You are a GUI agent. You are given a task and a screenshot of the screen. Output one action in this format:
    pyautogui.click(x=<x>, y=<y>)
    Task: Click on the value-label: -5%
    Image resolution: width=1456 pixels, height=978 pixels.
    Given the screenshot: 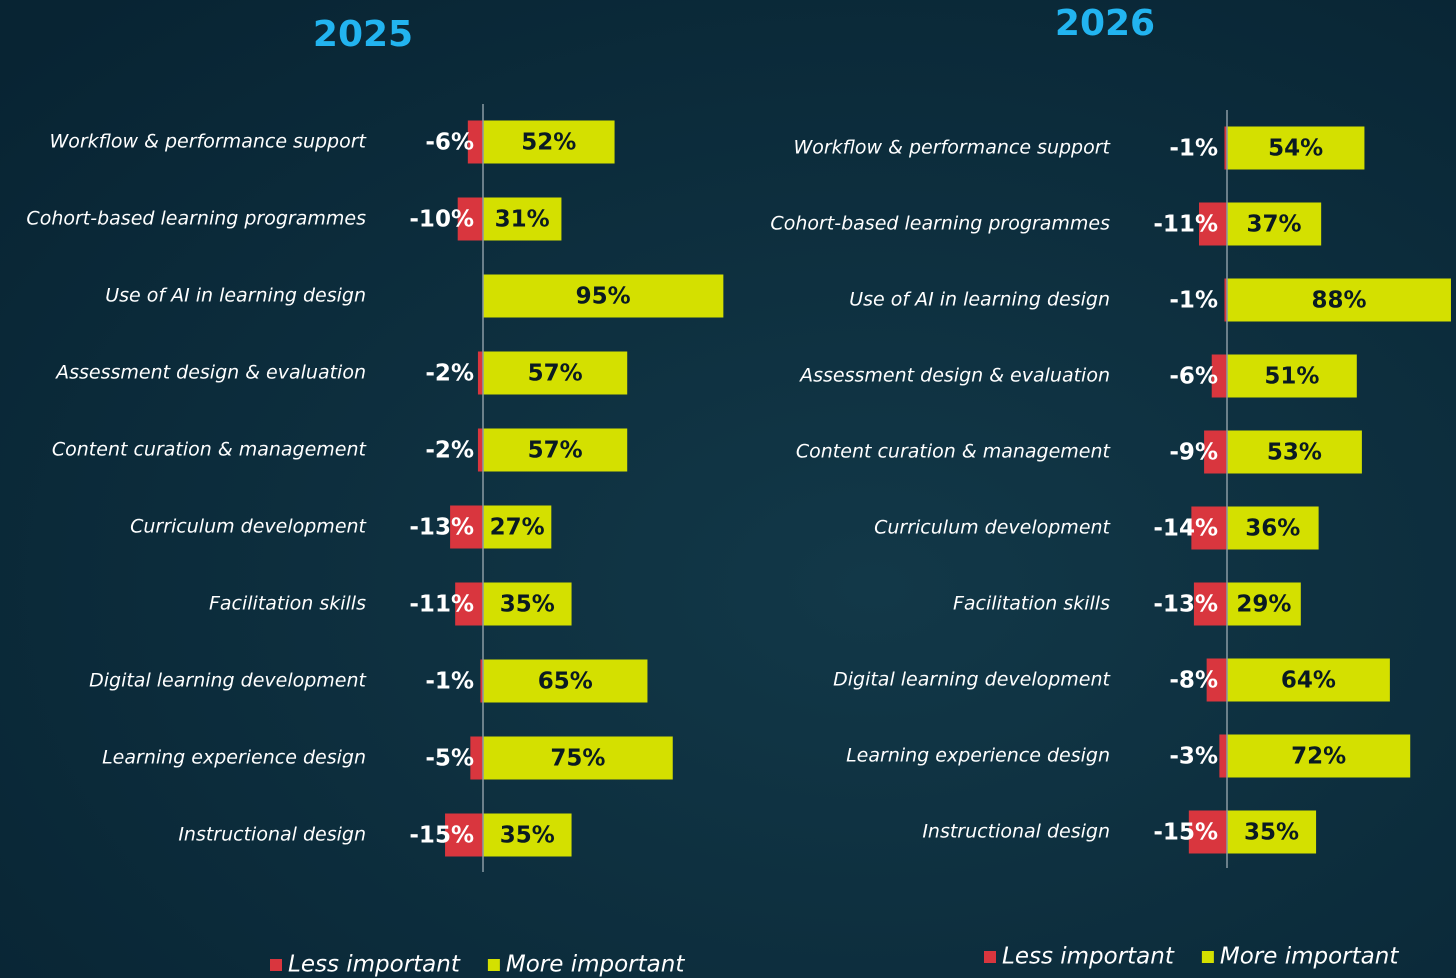 What is the action you would take?
    pyautogui.click(x=449, y=759)
    